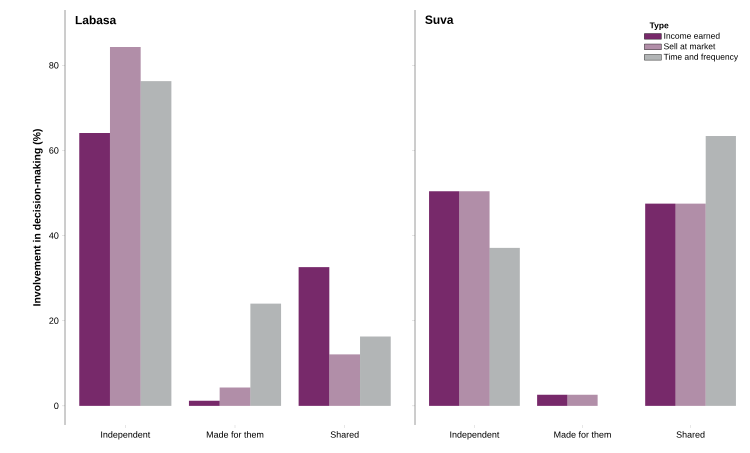 The width and height of the screenshot is (750, 453). What do you see at coordinates (690, 46) in the screenshot?
I see `legend-label: Sell at market` at bounding box center [690, 46].